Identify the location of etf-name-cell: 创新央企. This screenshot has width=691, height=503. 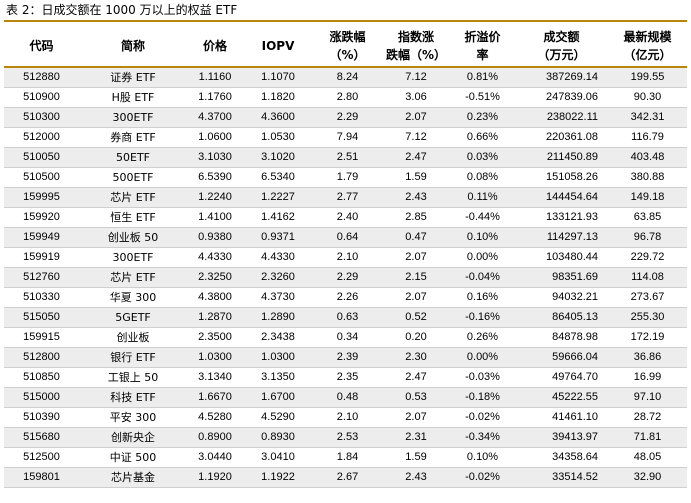
(133, 437).